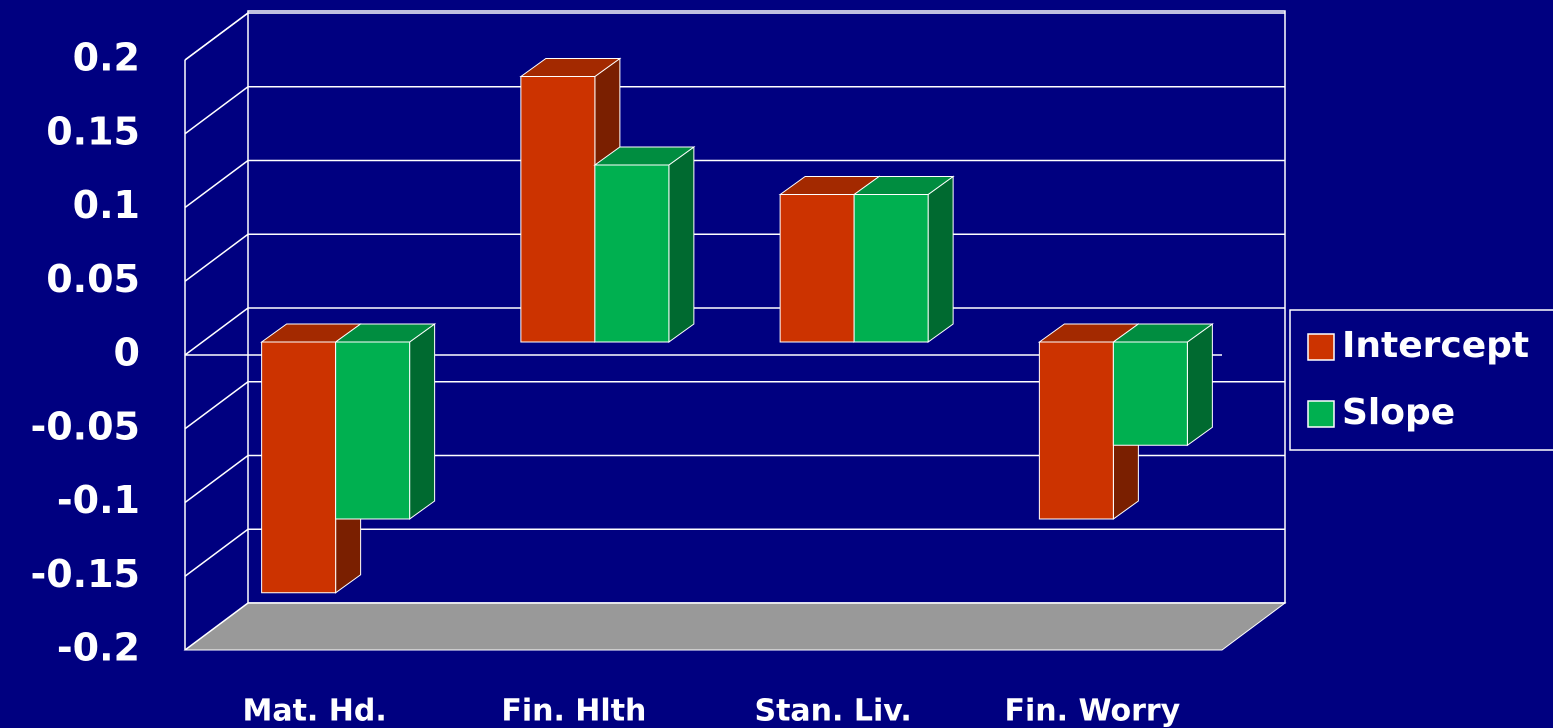 Image resolution: width=1553 pixels, height=728 pixels. I want to click on x-tick-label: Mat. Hd., so click(314, 711).